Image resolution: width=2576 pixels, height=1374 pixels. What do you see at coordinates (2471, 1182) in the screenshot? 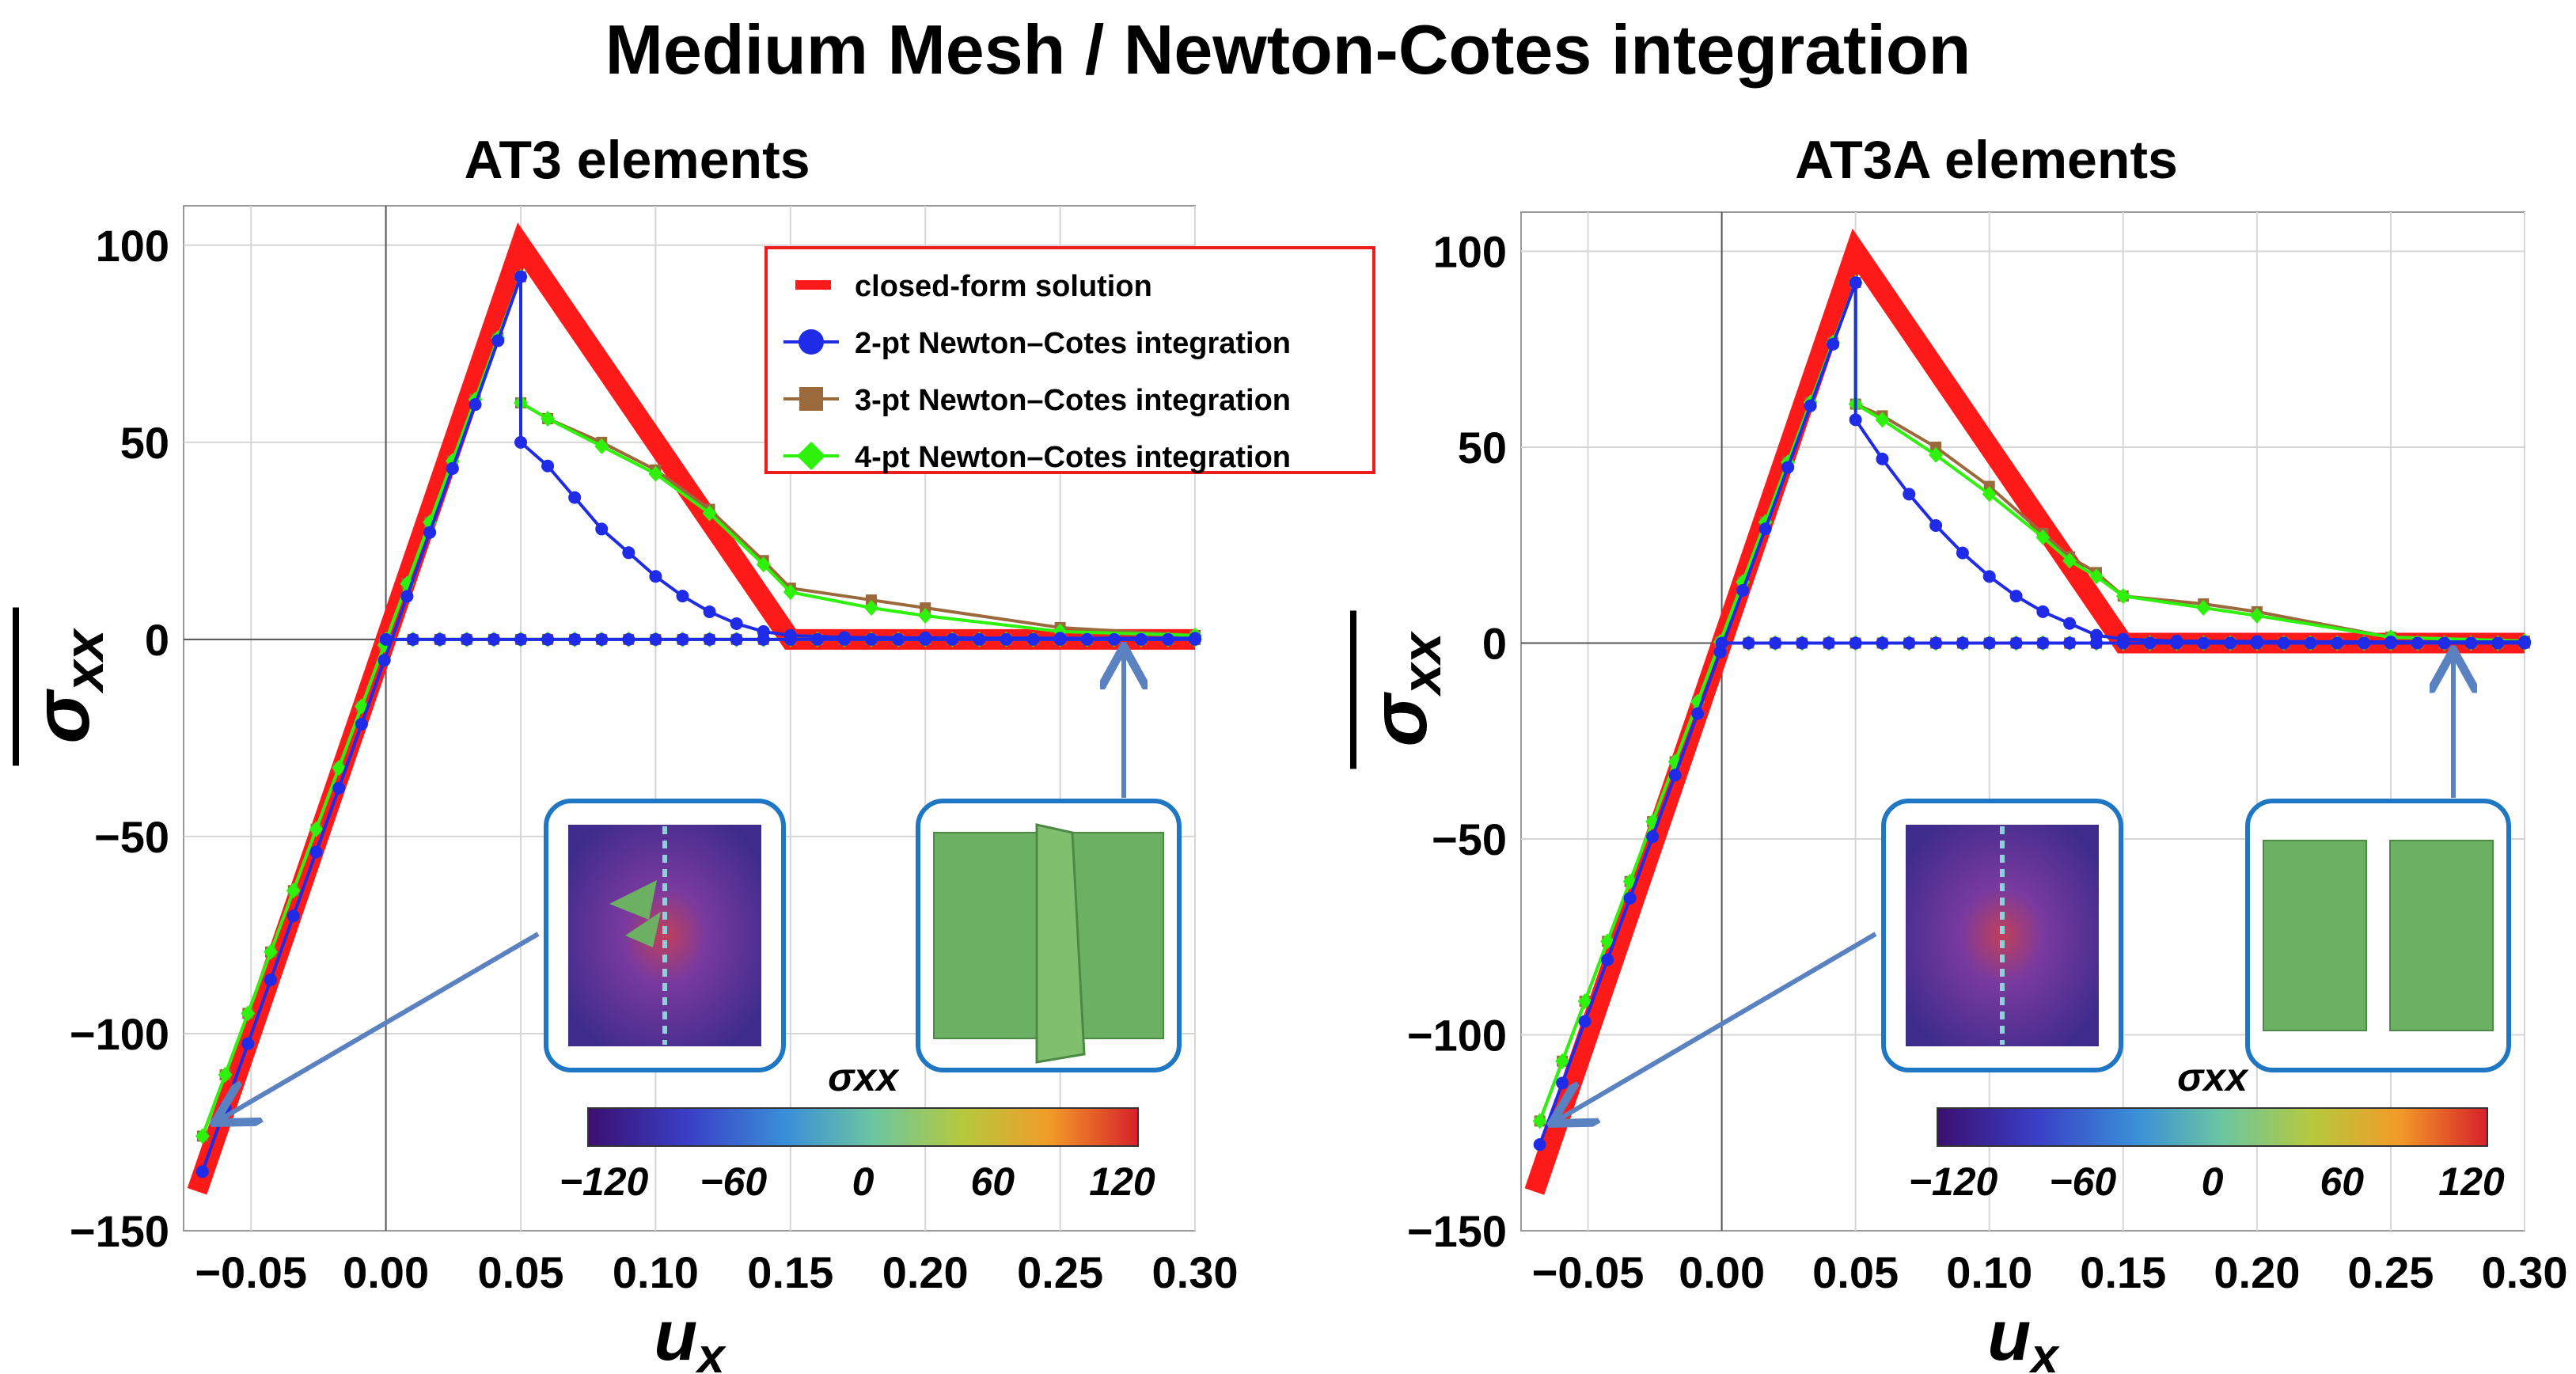
I see `colorbar-tick-label: 120` at bounding box center [2471, 1182].